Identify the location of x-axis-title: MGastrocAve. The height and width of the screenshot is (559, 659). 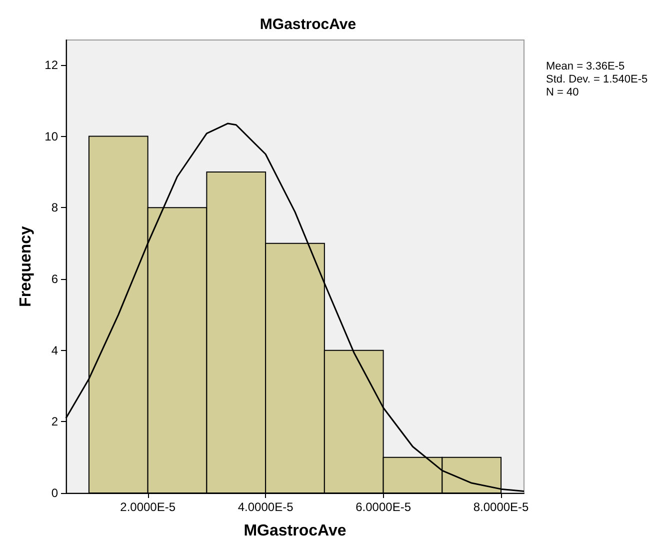
(295, 531).